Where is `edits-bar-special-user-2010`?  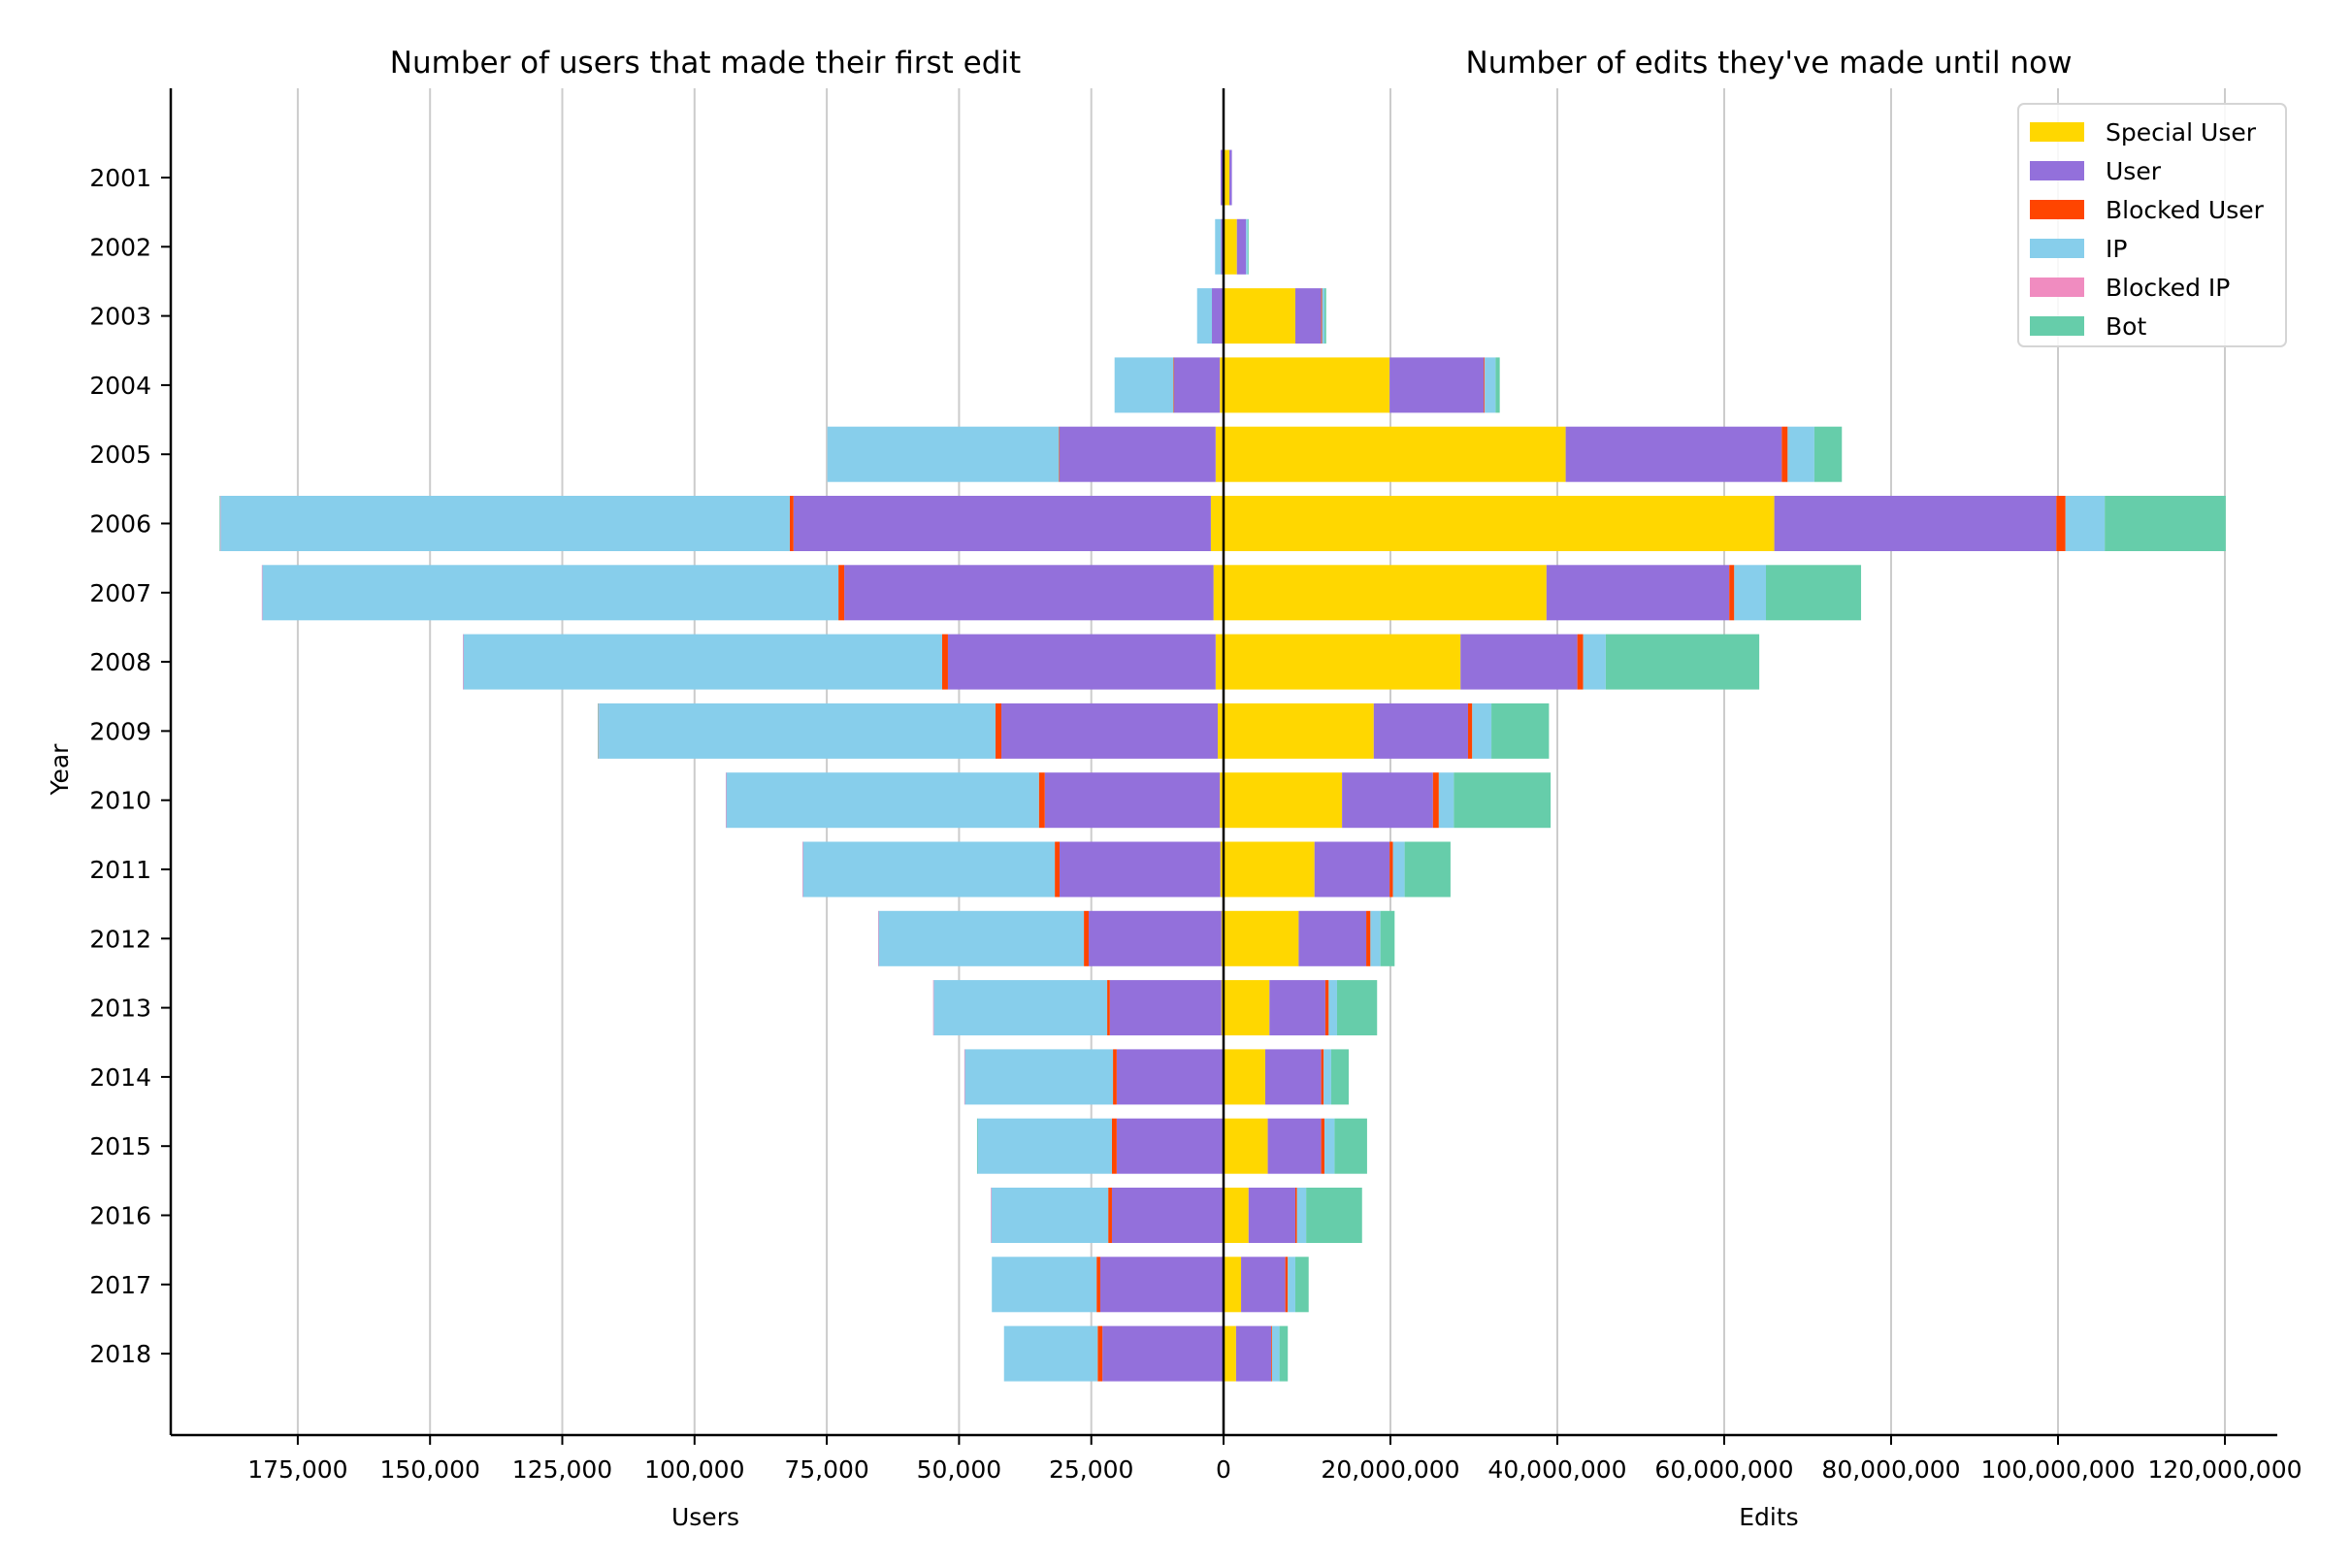 edits-bar-special-user-2010 is located at coordinates (1283, 800).